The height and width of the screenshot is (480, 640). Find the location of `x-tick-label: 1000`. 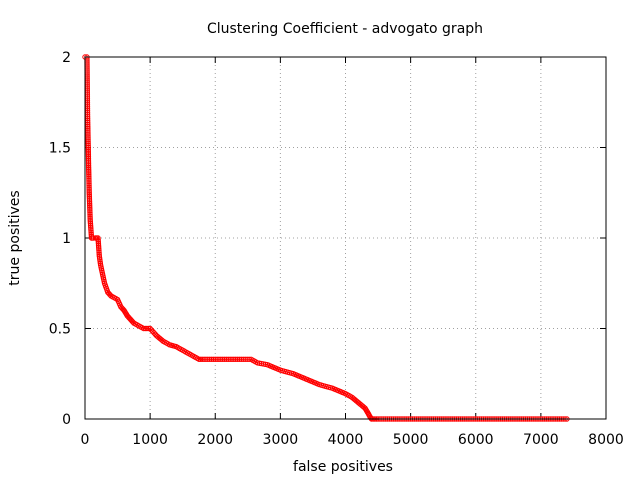

x-tick-label: 1000 is located at coordinates (150, 440).